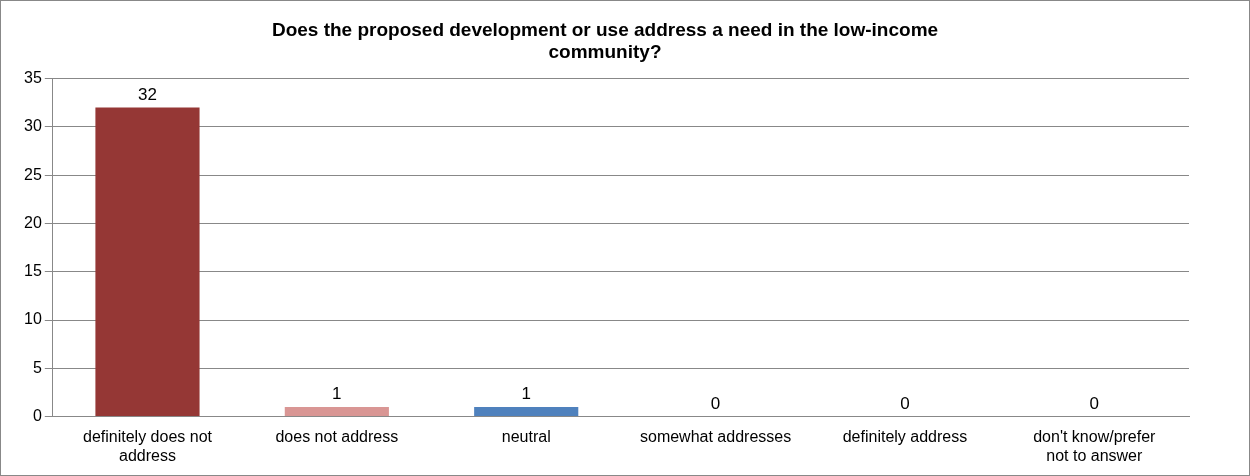 This screenshot has height=476, width=1250. I want to click on x-tick-label: definitely address, so click(905, 436).